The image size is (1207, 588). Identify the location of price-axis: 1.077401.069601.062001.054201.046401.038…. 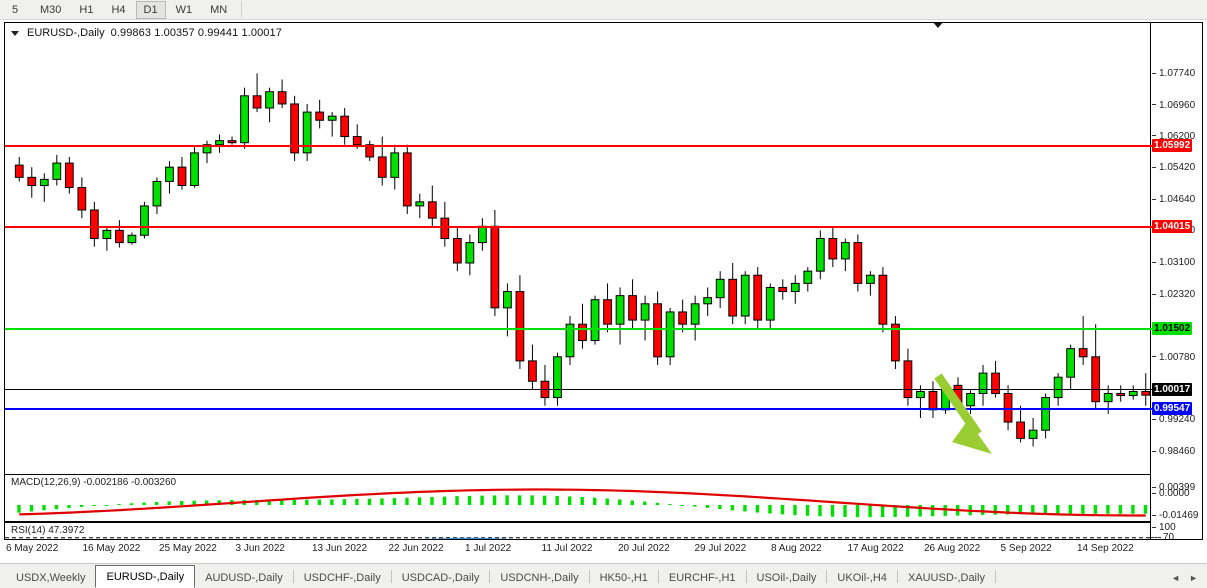
(1176, 281).